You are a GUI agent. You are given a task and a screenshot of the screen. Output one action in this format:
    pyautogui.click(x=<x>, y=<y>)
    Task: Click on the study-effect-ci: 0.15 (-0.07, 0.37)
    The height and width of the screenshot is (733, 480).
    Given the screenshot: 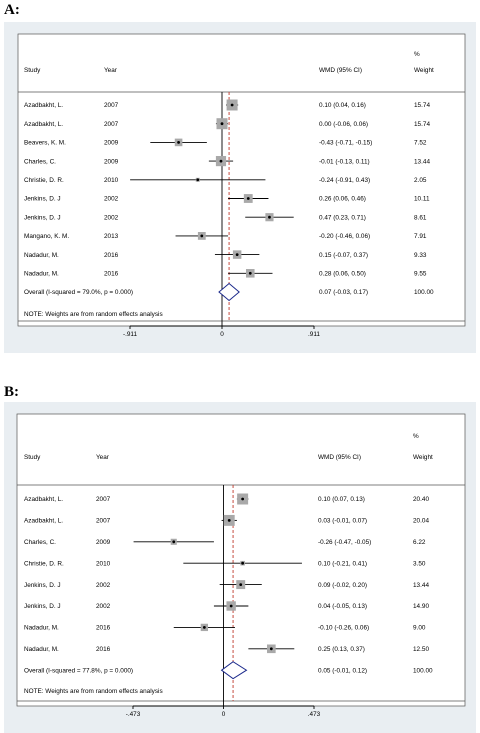 What is the action you would take?
    pyautogui.click(x=343, y=255)
    